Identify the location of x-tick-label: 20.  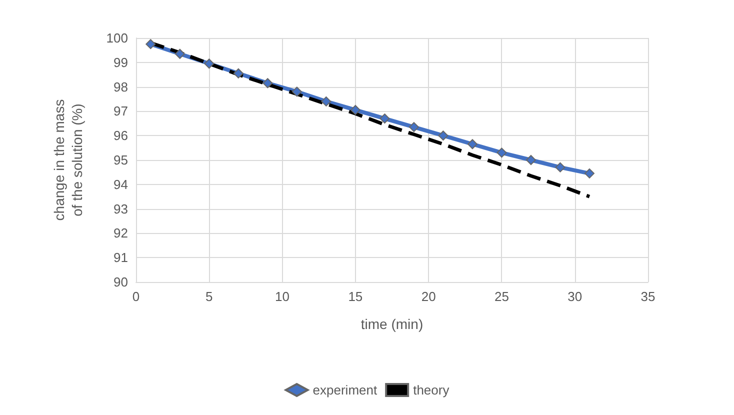
(428, 296).